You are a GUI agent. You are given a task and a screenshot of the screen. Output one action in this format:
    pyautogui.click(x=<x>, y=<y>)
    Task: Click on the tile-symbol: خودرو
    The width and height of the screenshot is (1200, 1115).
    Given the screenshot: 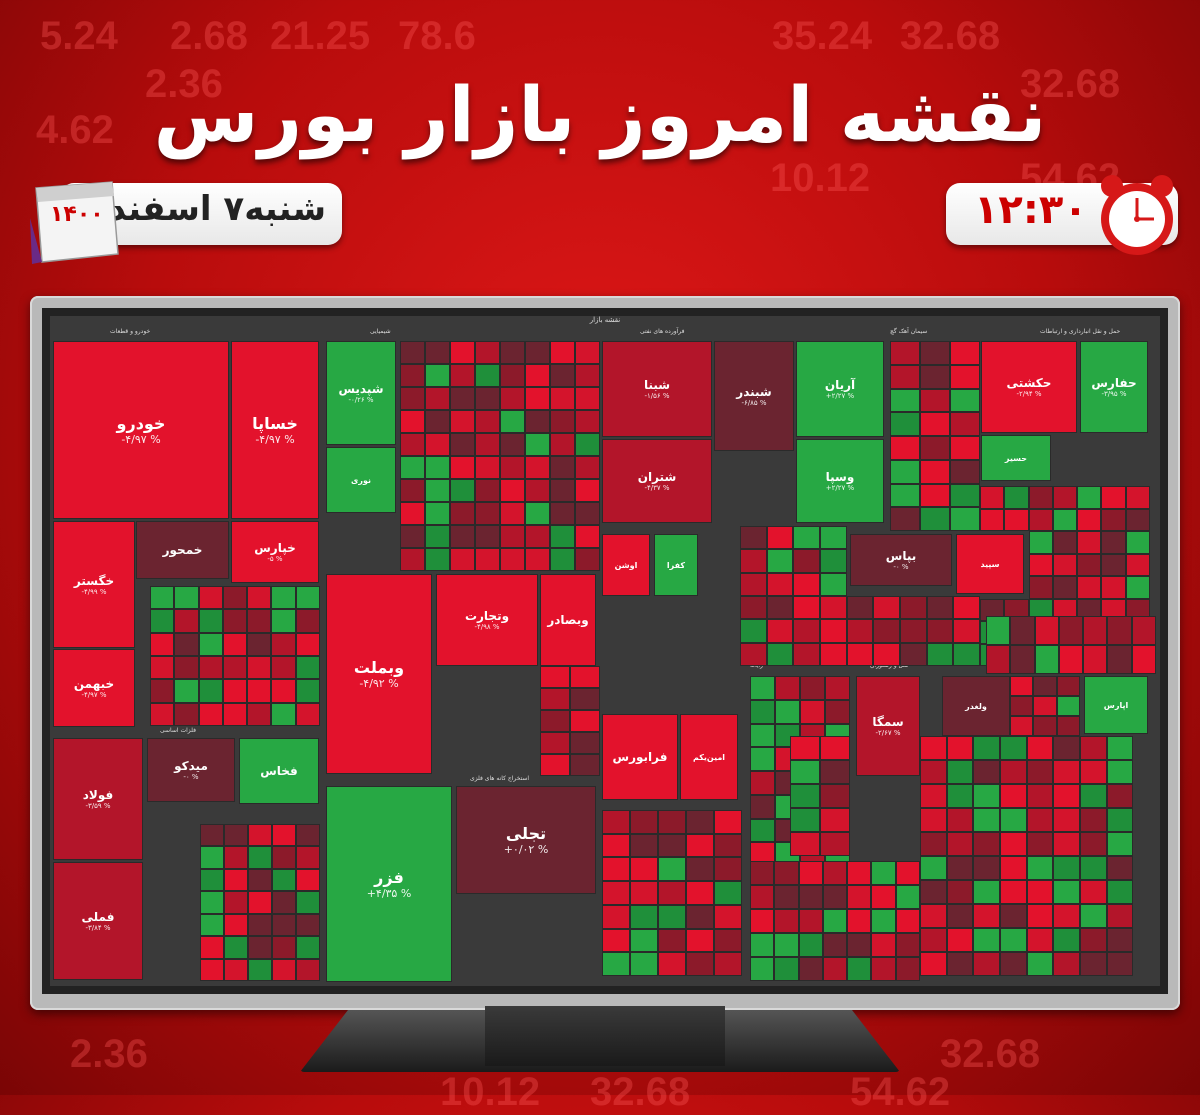 What is the action you would take?
    pyautogui.click(x=141, y=423)
    